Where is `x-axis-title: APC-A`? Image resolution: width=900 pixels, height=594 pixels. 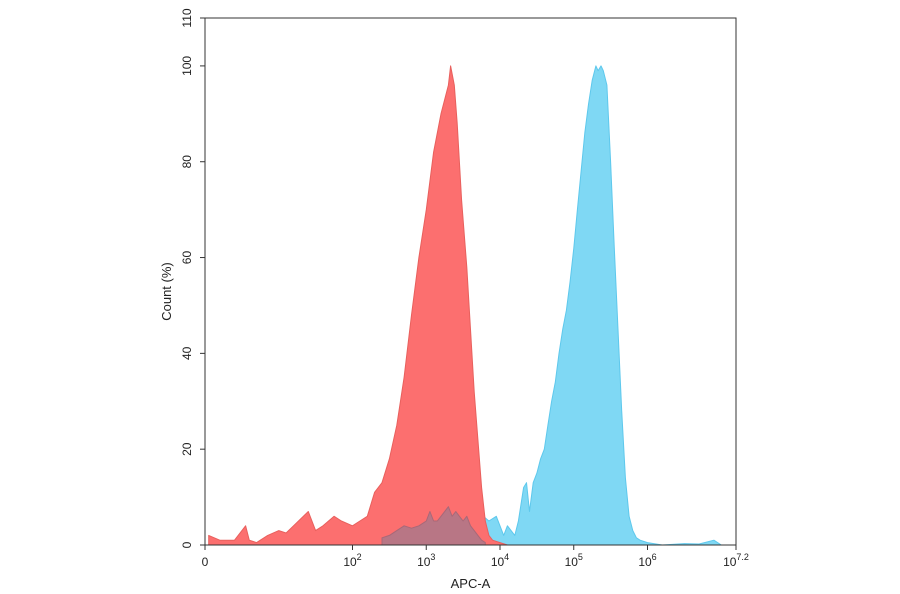 x-axis-title: APC-A is located at coordinates (471, 583).